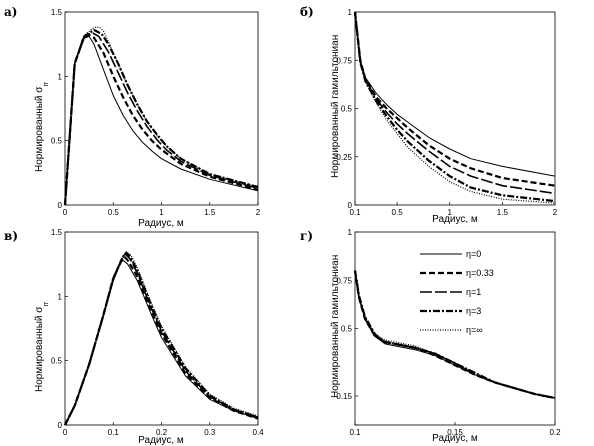 The width and height of the screenshot is (594, 446). Describe the element at coordinates (335, 106) in the screenshot. I see `ylabel-b: Нормированный гамильтониан` at that location.